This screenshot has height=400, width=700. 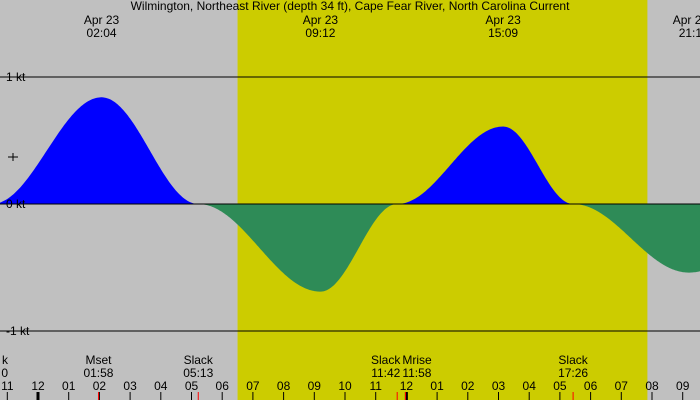 What do you see at coordinates (417, 360) in the screenshot?
I see `event-name-label: Mrise` at bounding box center [417, 360].